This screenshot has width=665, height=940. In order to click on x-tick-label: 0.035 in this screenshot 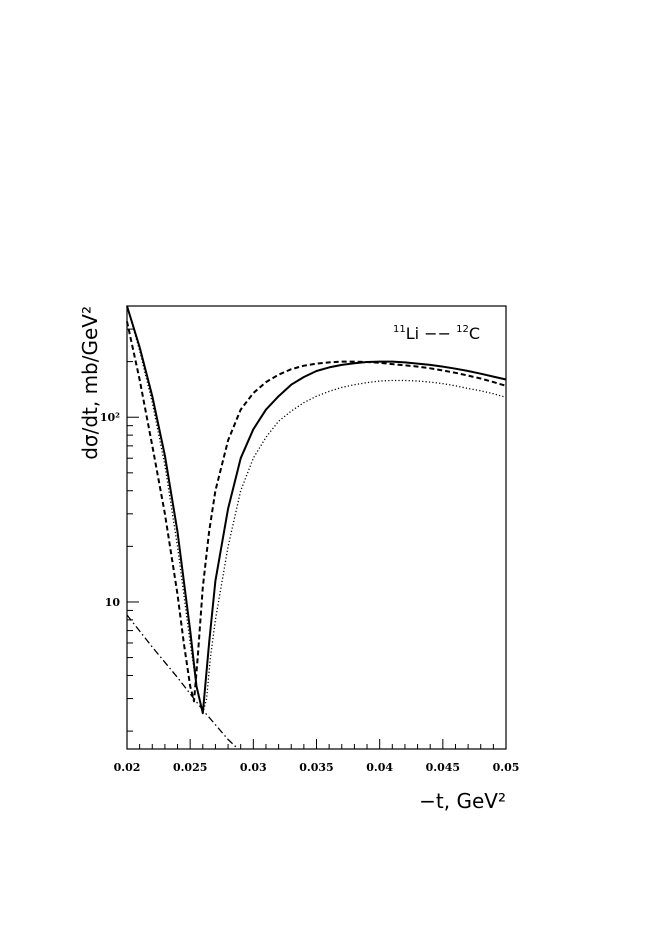, I will do `click(316, 767)`.